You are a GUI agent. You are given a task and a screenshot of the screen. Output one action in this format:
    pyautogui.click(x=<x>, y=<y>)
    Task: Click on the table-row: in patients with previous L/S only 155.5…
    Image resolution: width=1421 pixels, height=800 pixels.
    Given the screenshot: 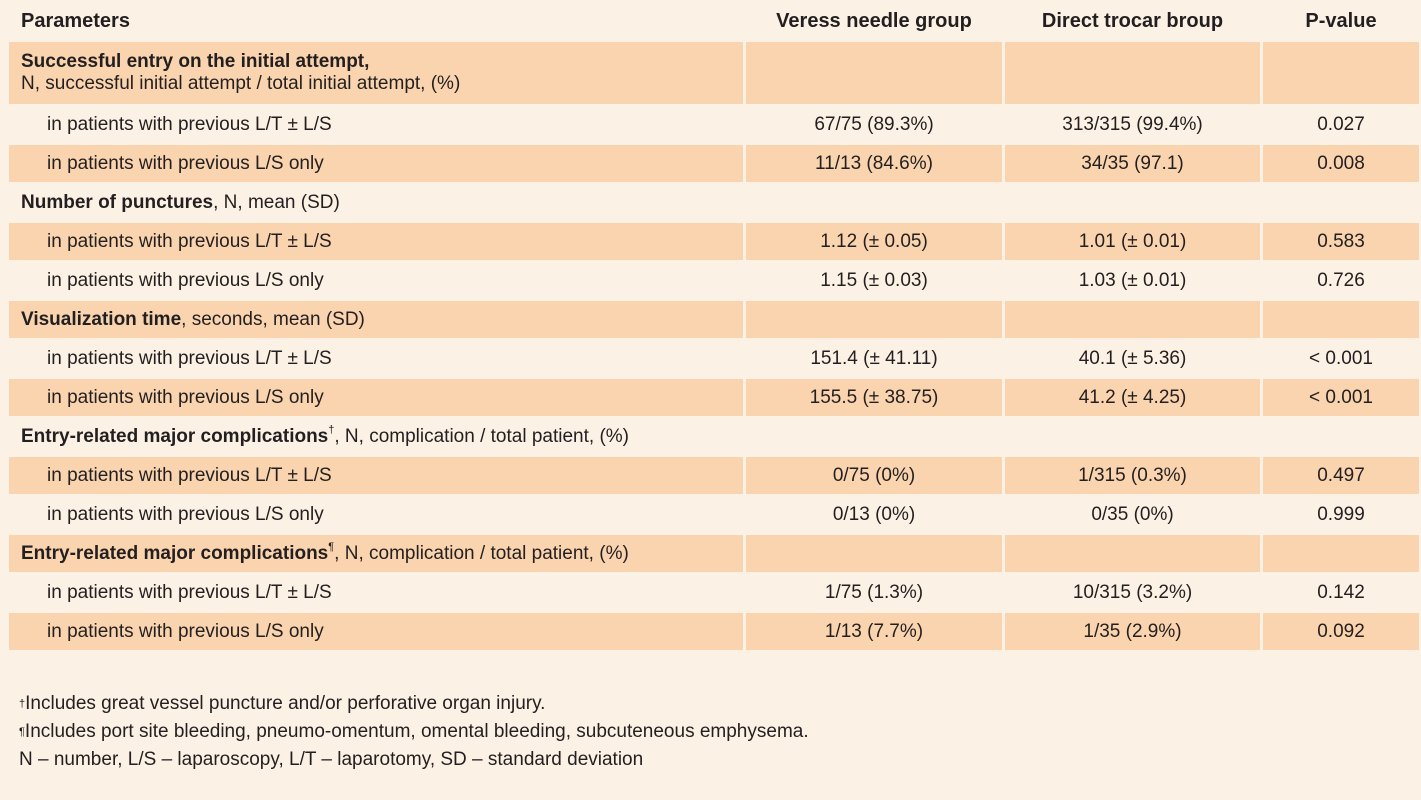 What is the action you would take?
    pyautogui.click(x=714, y=397)
    